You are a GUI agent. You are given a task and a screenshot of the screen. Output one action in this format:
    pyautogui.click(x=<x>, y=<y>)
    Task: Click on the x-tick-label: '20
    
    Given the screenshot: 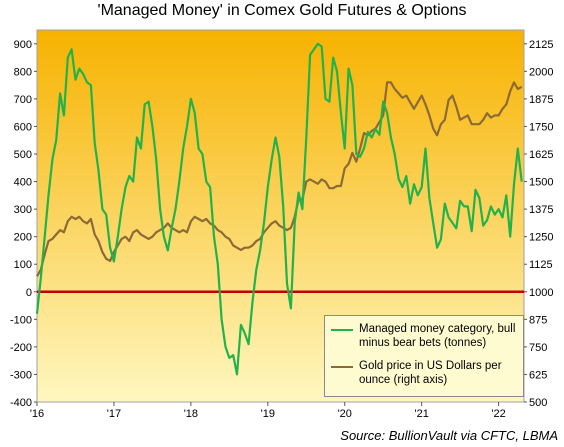 What is the action you would take?
    pyautogui.click(x=345, y=414)
    